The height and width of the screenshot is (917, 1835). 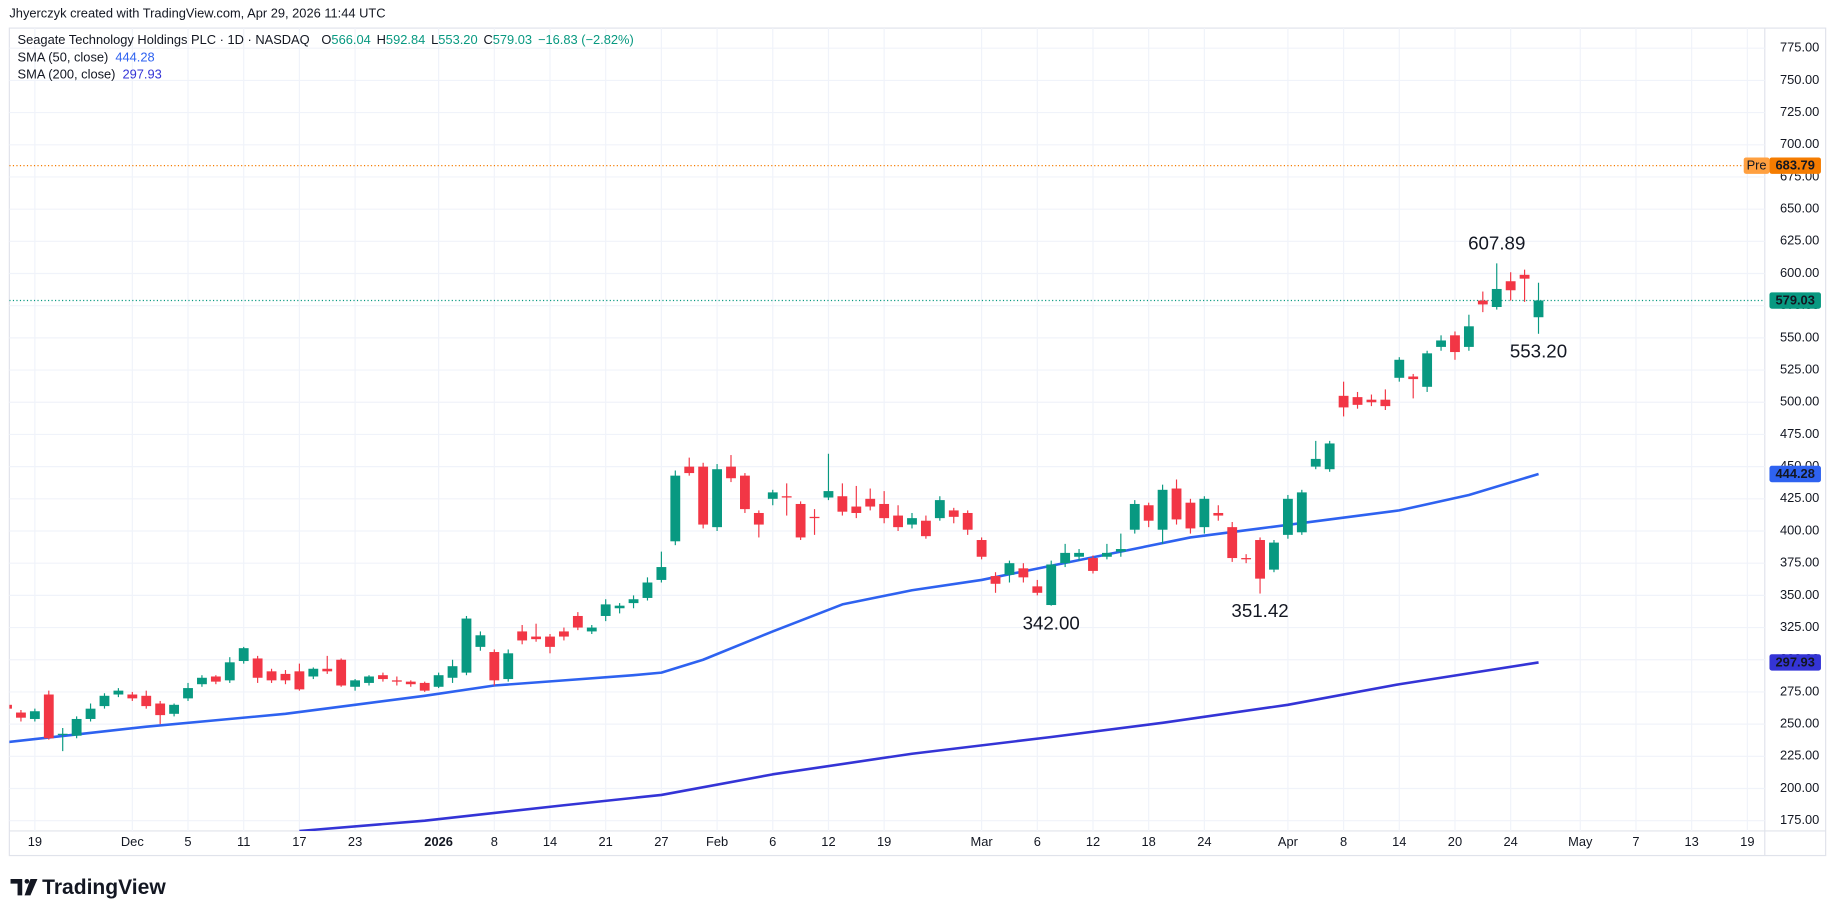 I want to click on x-tick-label: 21, so click(x=606, y=841).